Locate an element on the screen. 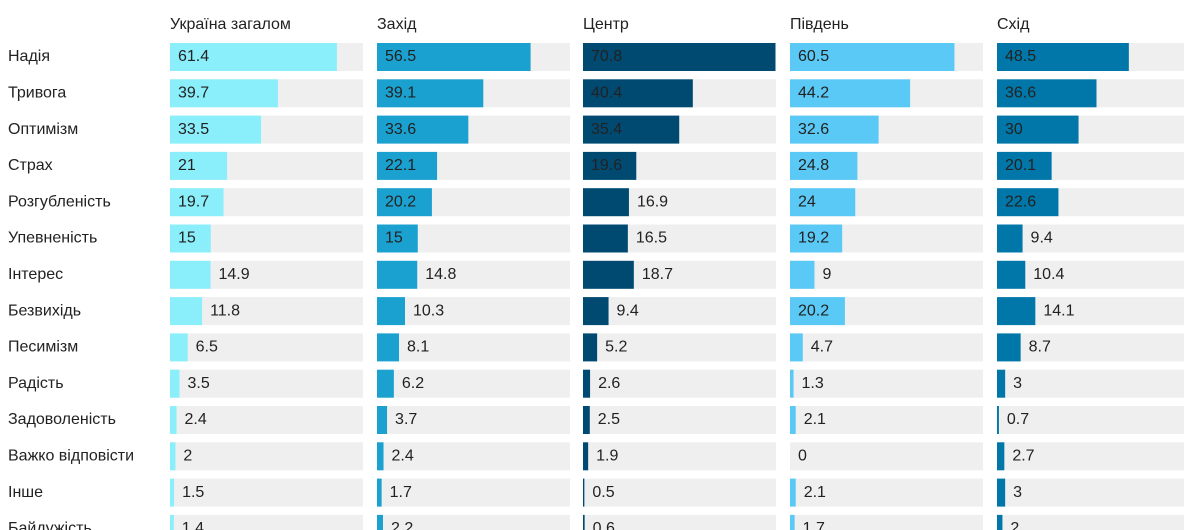 This screenshot has width=1184, height=530. value-label: 8.1 is located at coordinates (418, 347).